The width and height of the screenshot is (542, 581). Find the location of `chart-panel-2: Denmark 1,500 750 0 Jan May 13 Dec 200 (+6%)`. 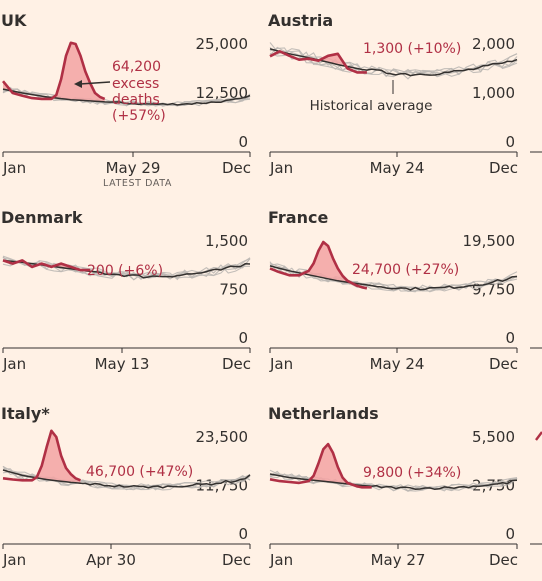

chart-panel-2: Denmark 1,500 750 0 Jan May 13 Dec 200 (+6%) is located at coordinates (126, 290).